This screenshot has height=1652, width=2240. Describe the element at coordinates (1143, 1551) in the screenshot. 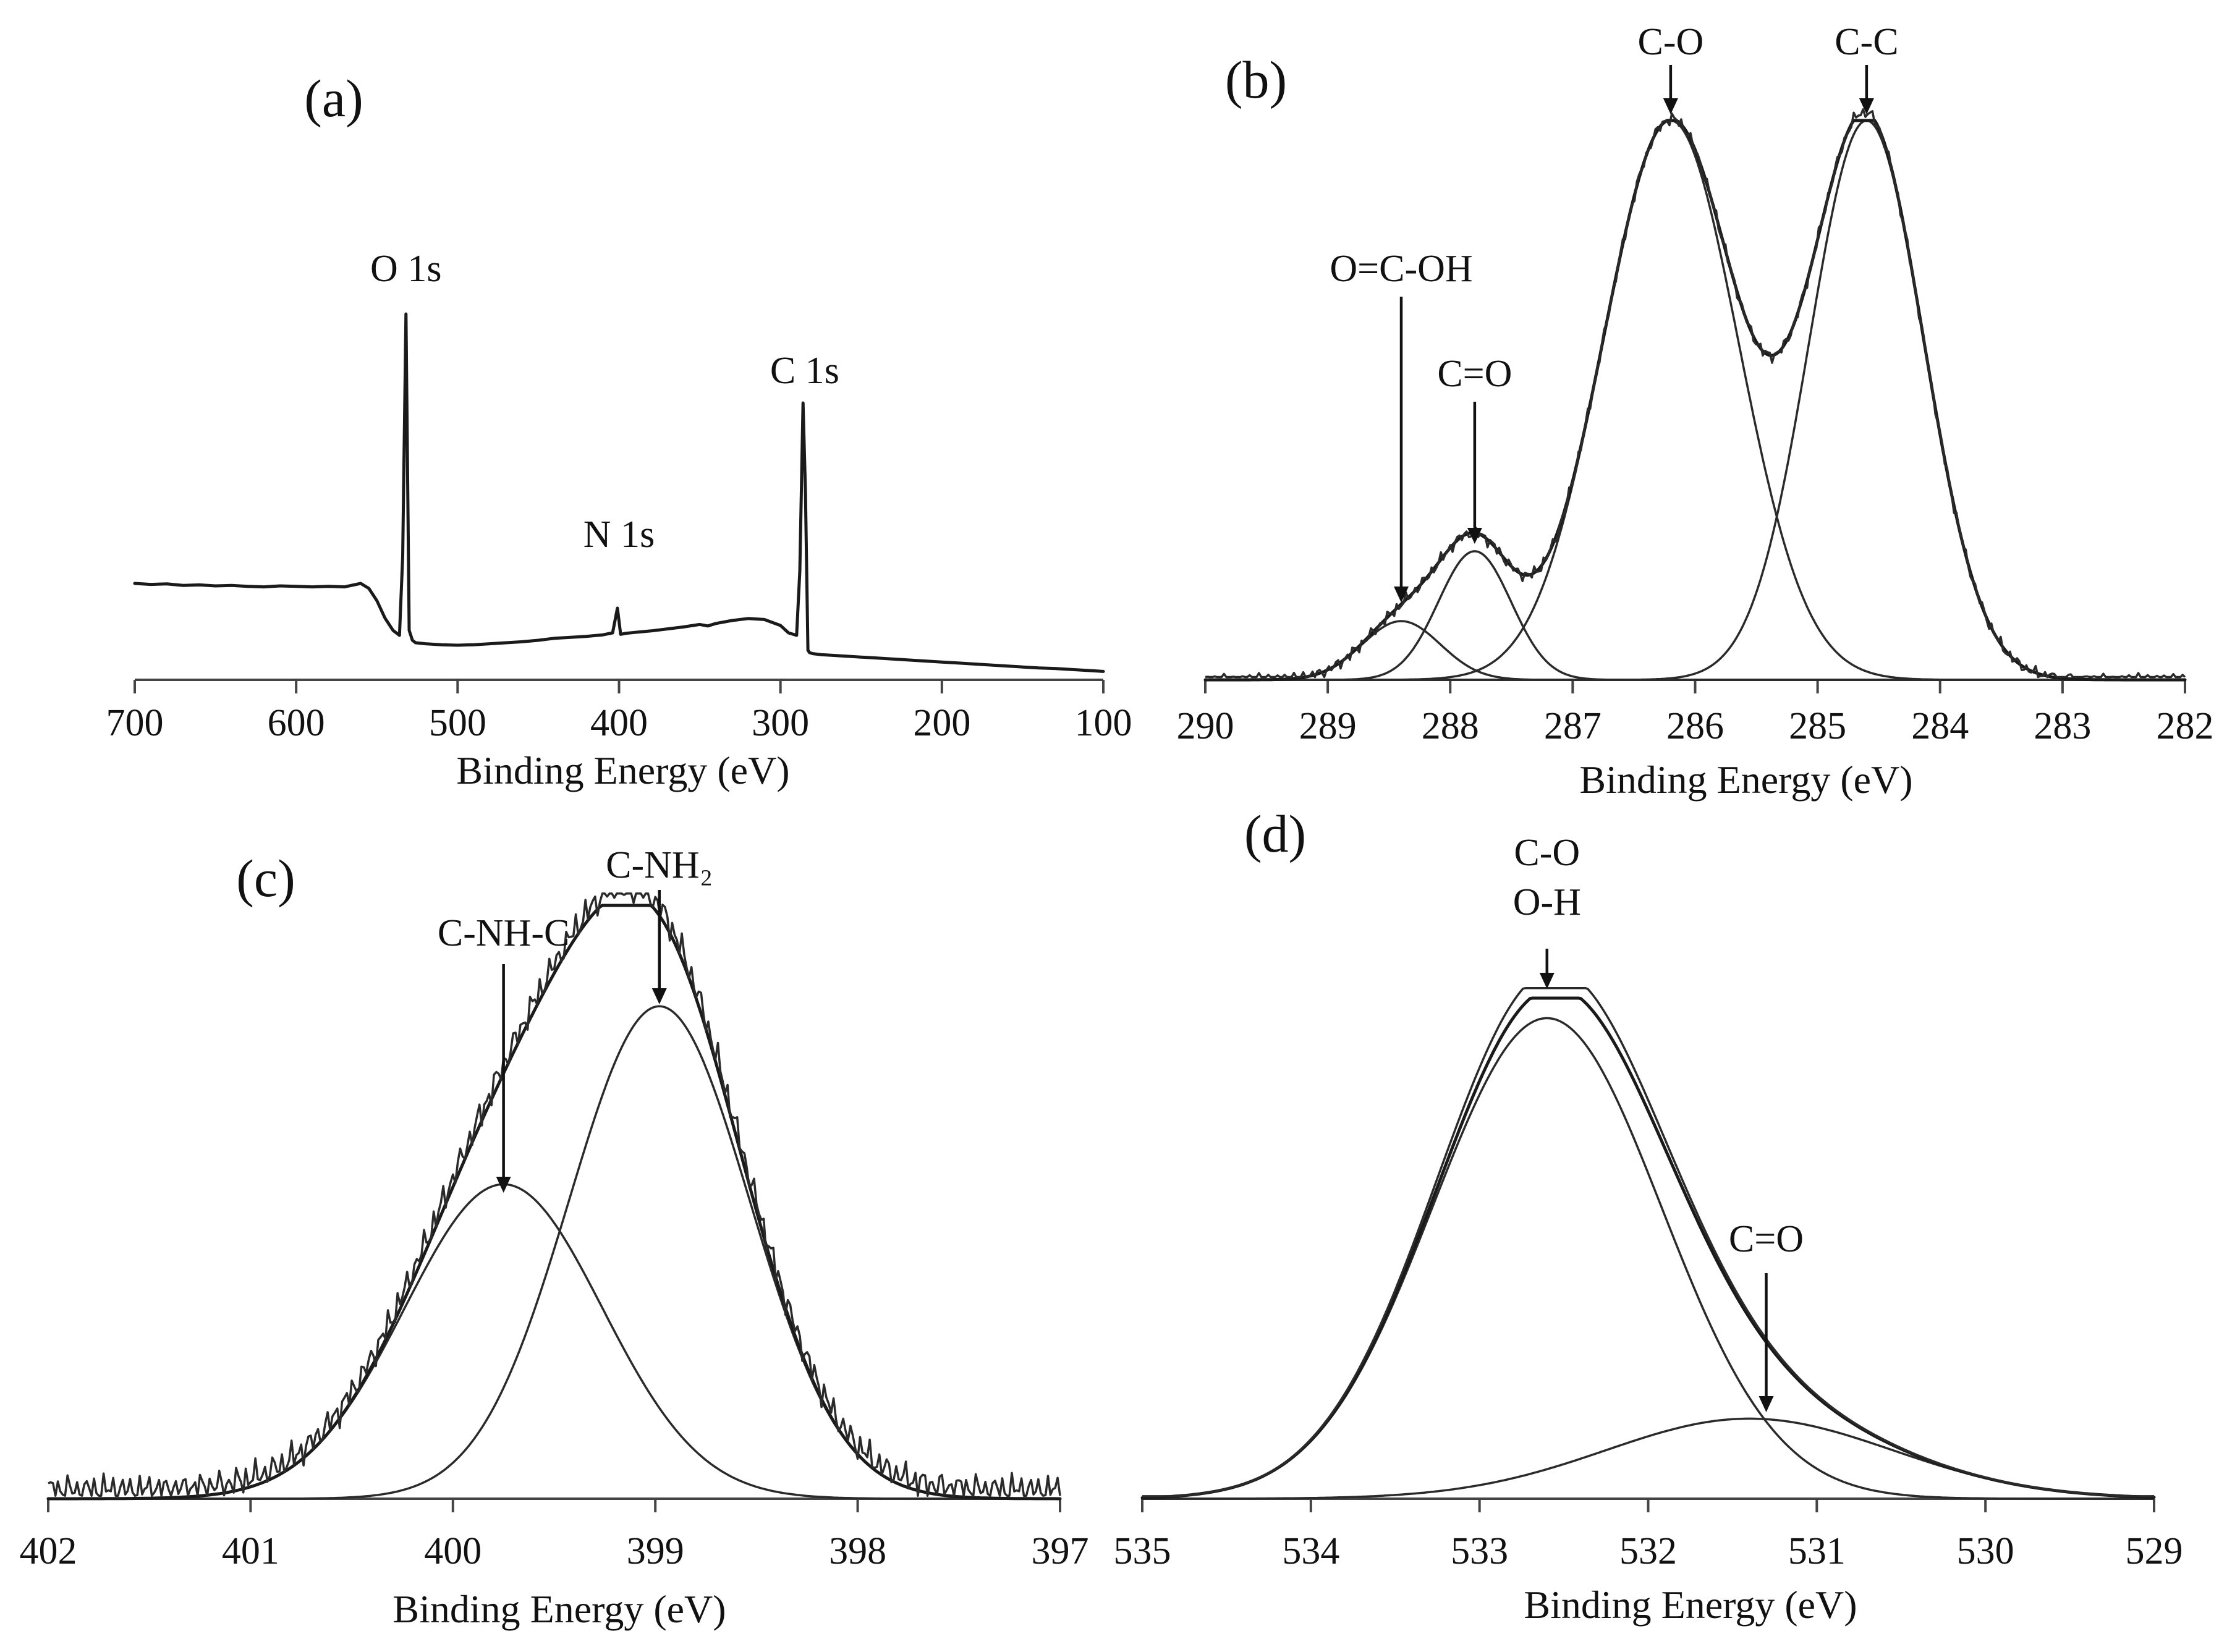

I see `x-tick-label: 535` at that location.